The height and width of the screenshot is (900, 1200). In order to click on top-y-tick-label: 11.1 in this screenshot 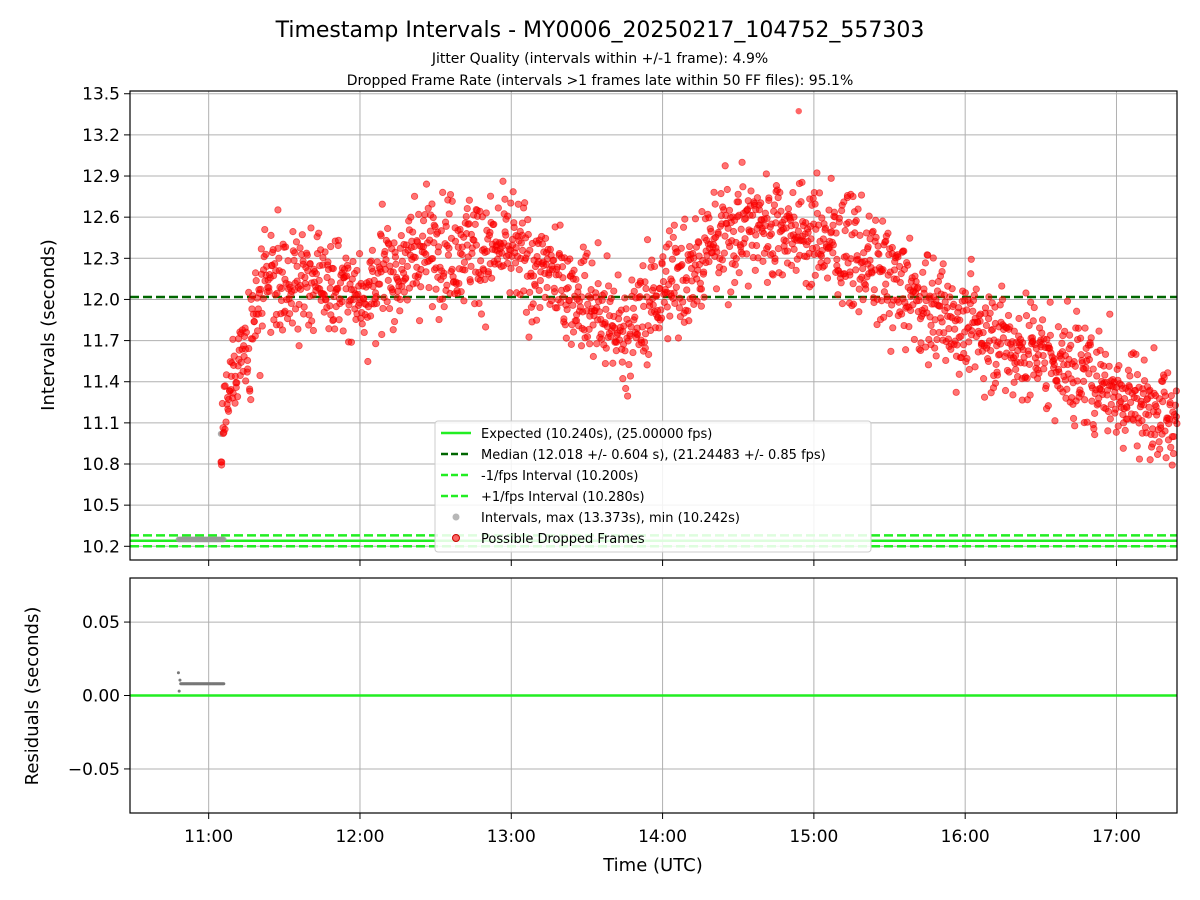, I will do `click(101, 424)`.